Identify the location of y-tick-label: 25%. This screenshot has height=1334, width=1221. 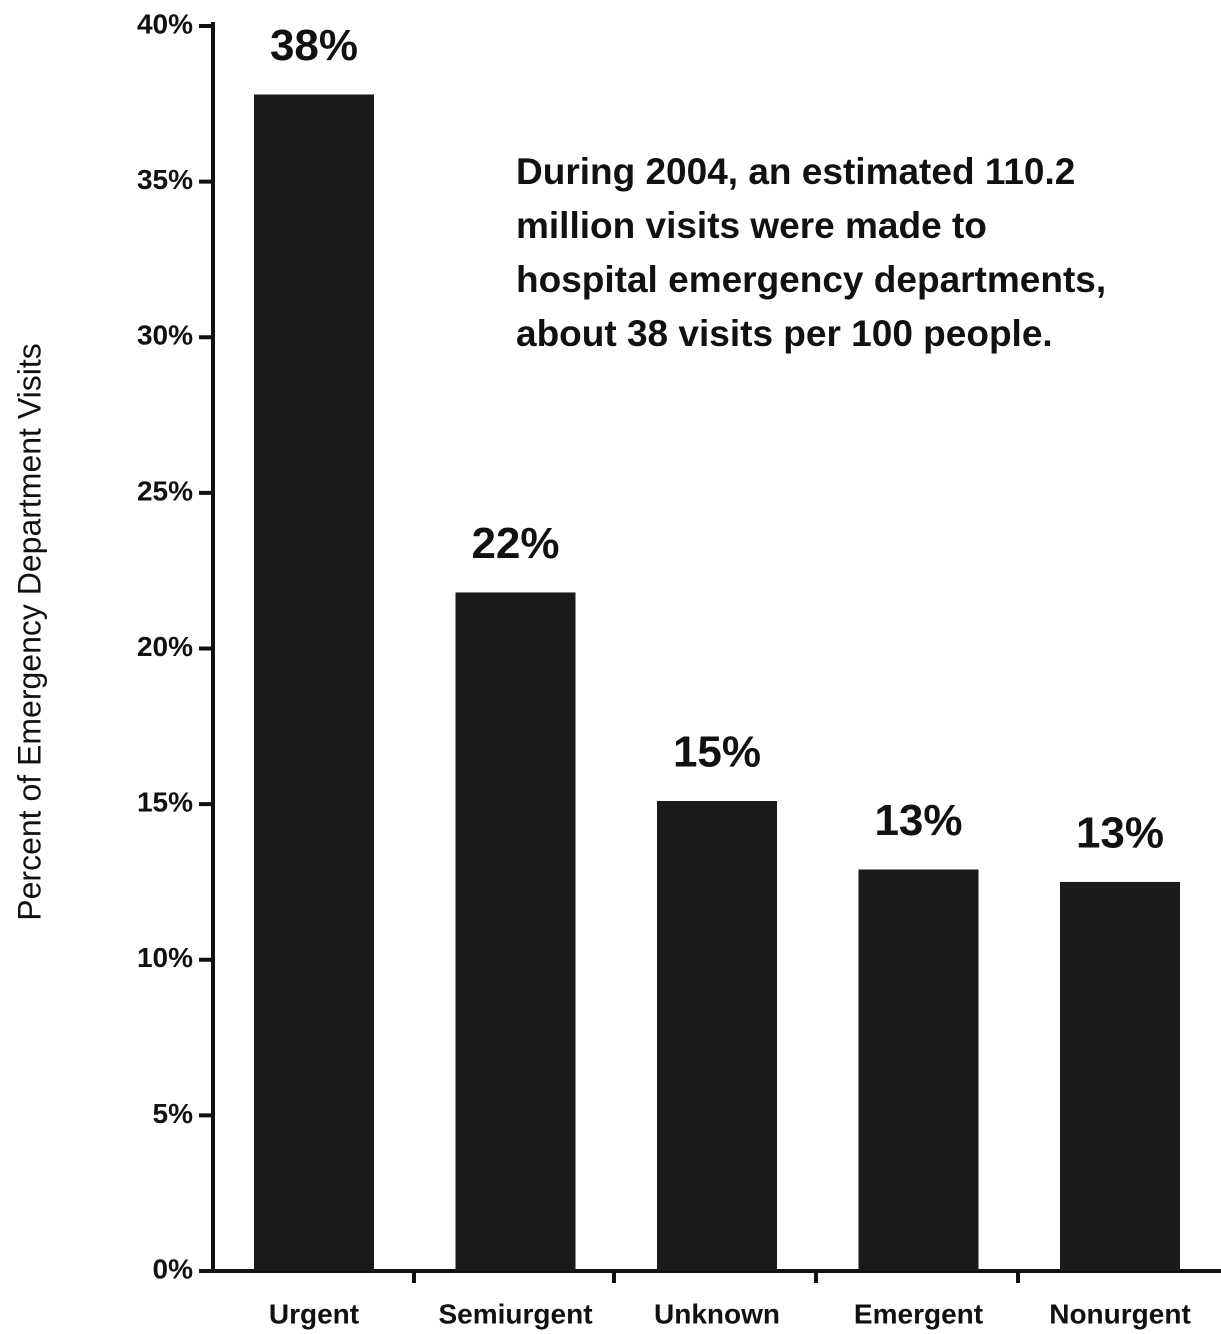
(165, 490).